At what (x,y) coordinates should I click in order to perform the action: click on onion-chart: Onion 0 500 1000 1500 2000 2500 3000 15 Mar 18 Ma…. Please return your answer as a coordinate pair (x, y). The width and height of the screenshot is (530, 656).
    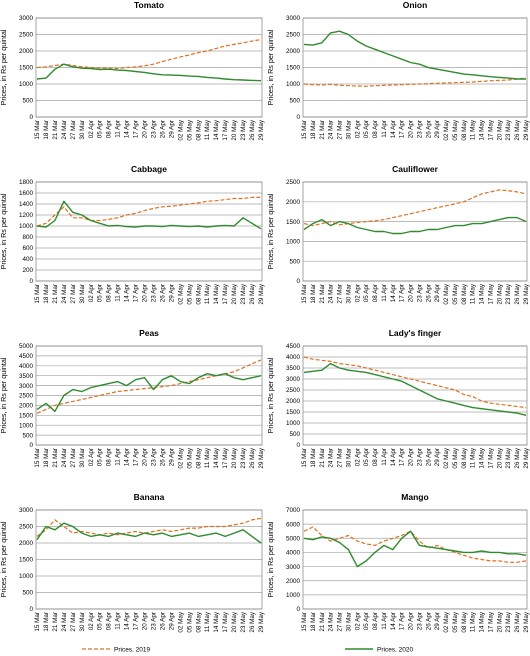
    Looking at the image, I should click on (398, 70).